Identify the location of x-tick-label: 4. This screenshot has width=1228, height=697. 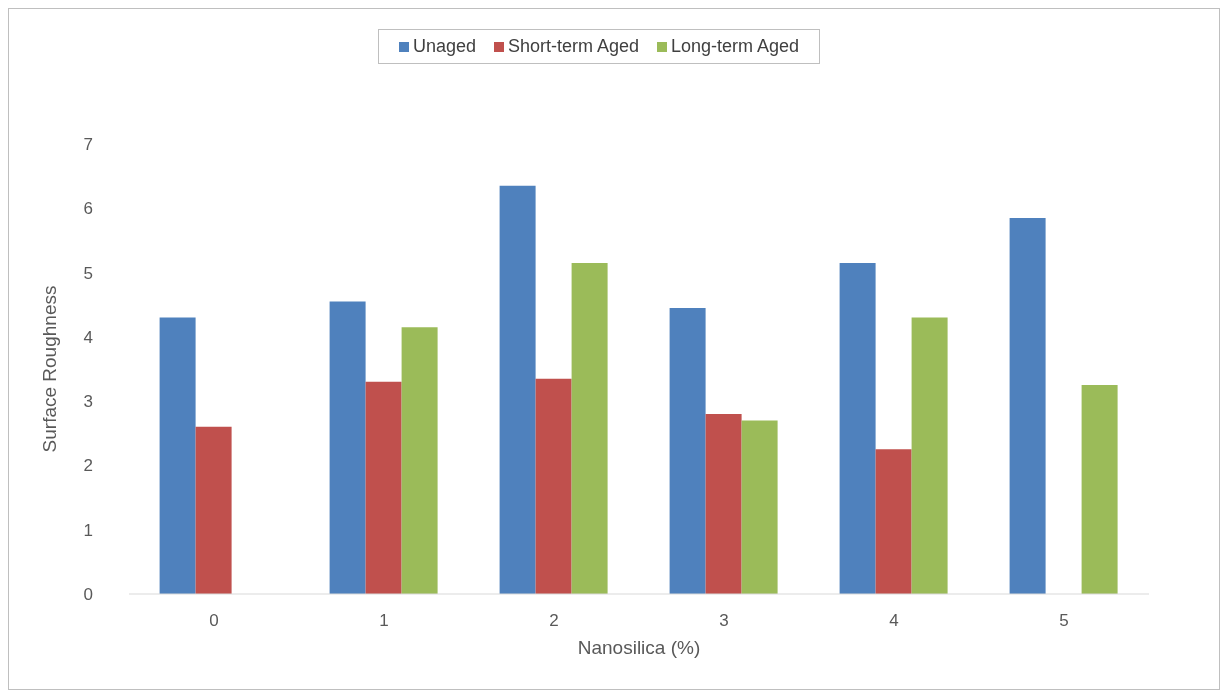
(894, 621).